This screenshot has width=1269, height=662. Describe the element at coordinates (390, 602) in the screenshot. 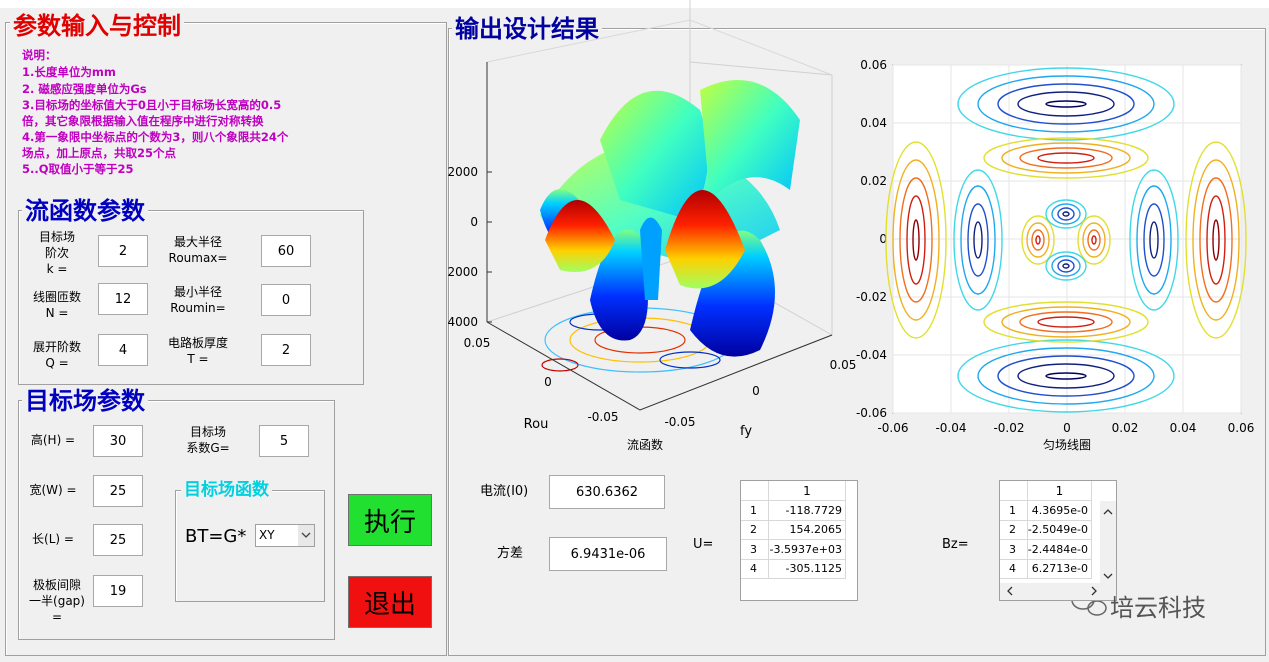

I see `exit-button: 退出` at that location.